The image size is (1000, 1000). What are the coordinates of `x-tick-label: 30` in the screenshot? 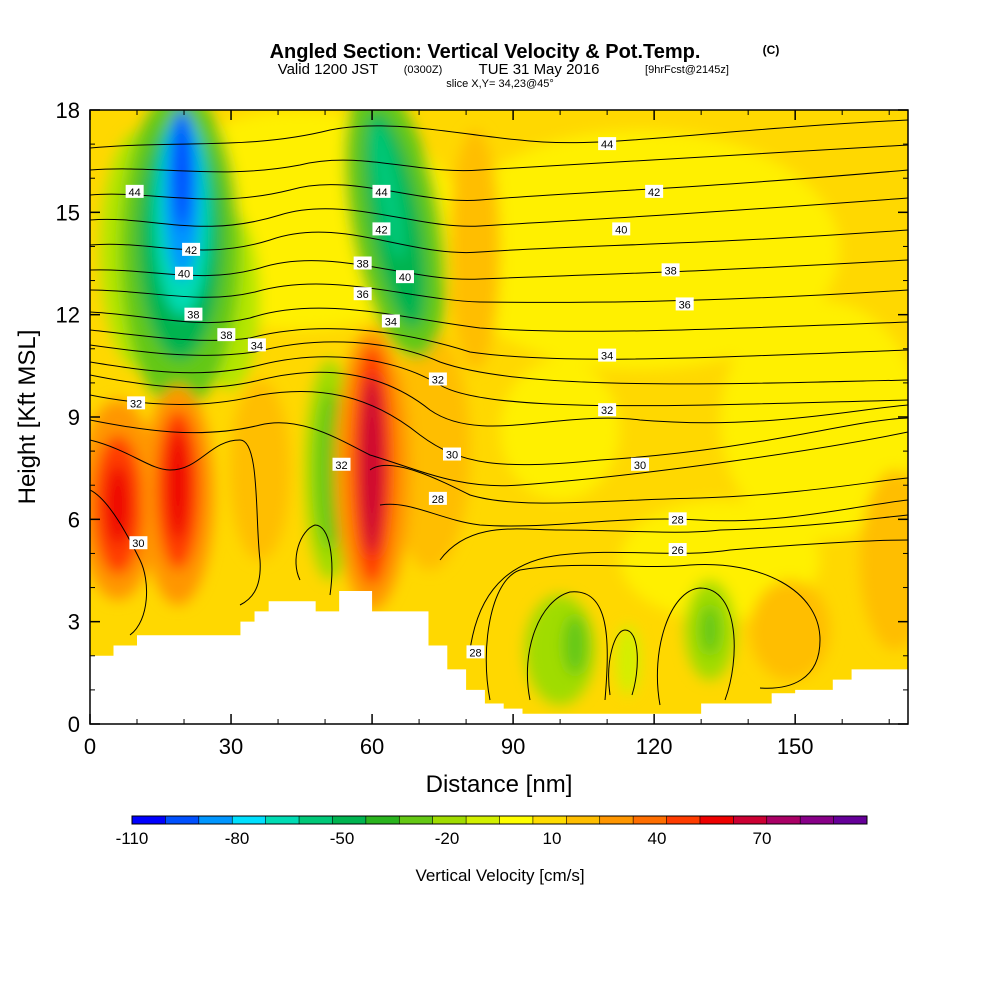 It's located at (231, 746).